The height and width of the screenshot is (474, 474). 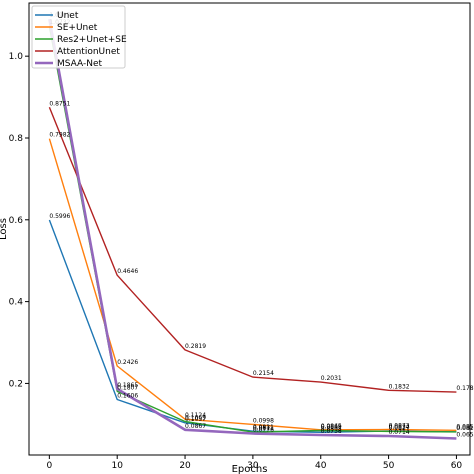 I want to click on data-label: 0.2031, so click(x=331, y=378).